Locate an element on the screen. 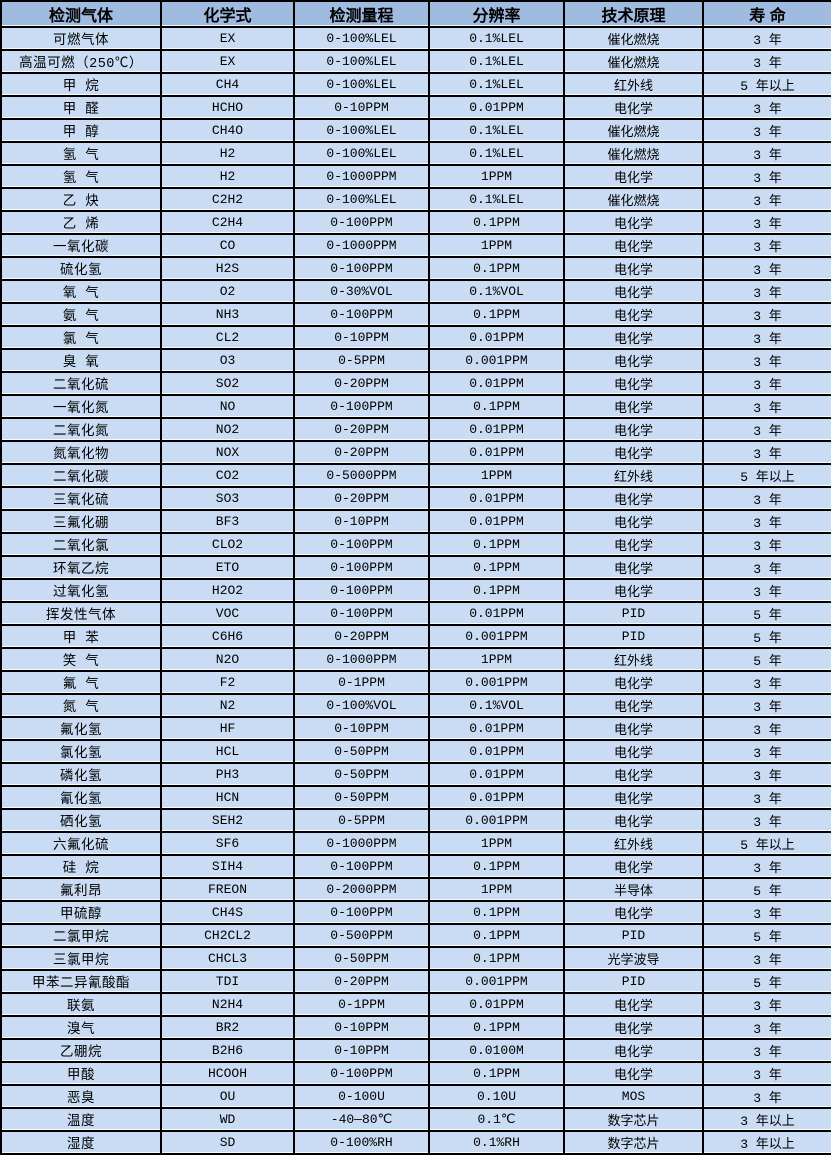  cell-resolution: 0.1℃ is located at coordinates (496, 1119).